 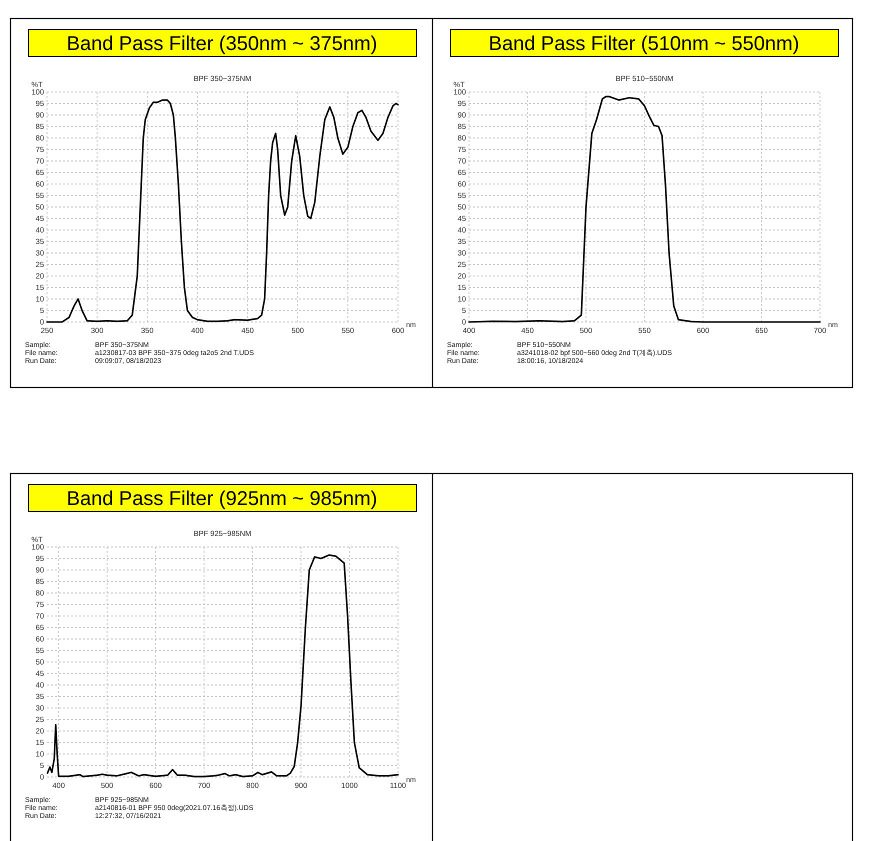 What do you see at coordinates (222, 44) in the screenshot?
I see `chart-title: Band Pass Filter (350nm ~ 375nm)` at bounding box center [222, 44].